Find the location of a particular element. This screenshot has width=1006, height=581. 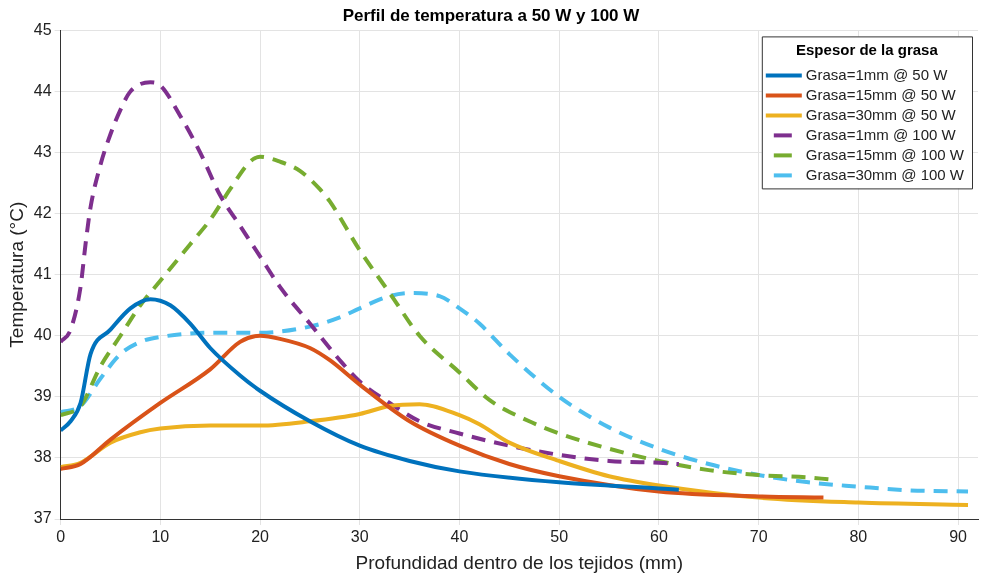

x-tick-label: 70 is located at coordinates (758, 537).